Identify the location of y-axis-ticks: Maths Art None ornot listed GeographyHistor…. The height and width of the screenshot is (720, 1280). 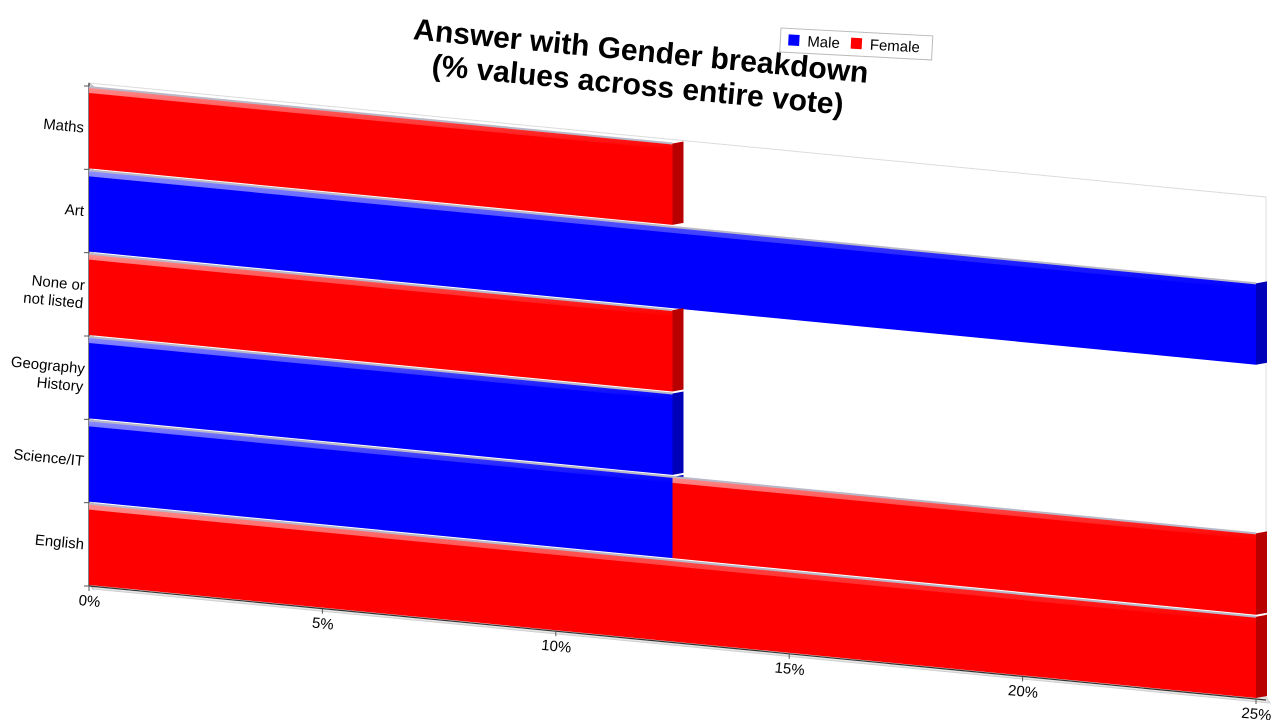
(48, 336).